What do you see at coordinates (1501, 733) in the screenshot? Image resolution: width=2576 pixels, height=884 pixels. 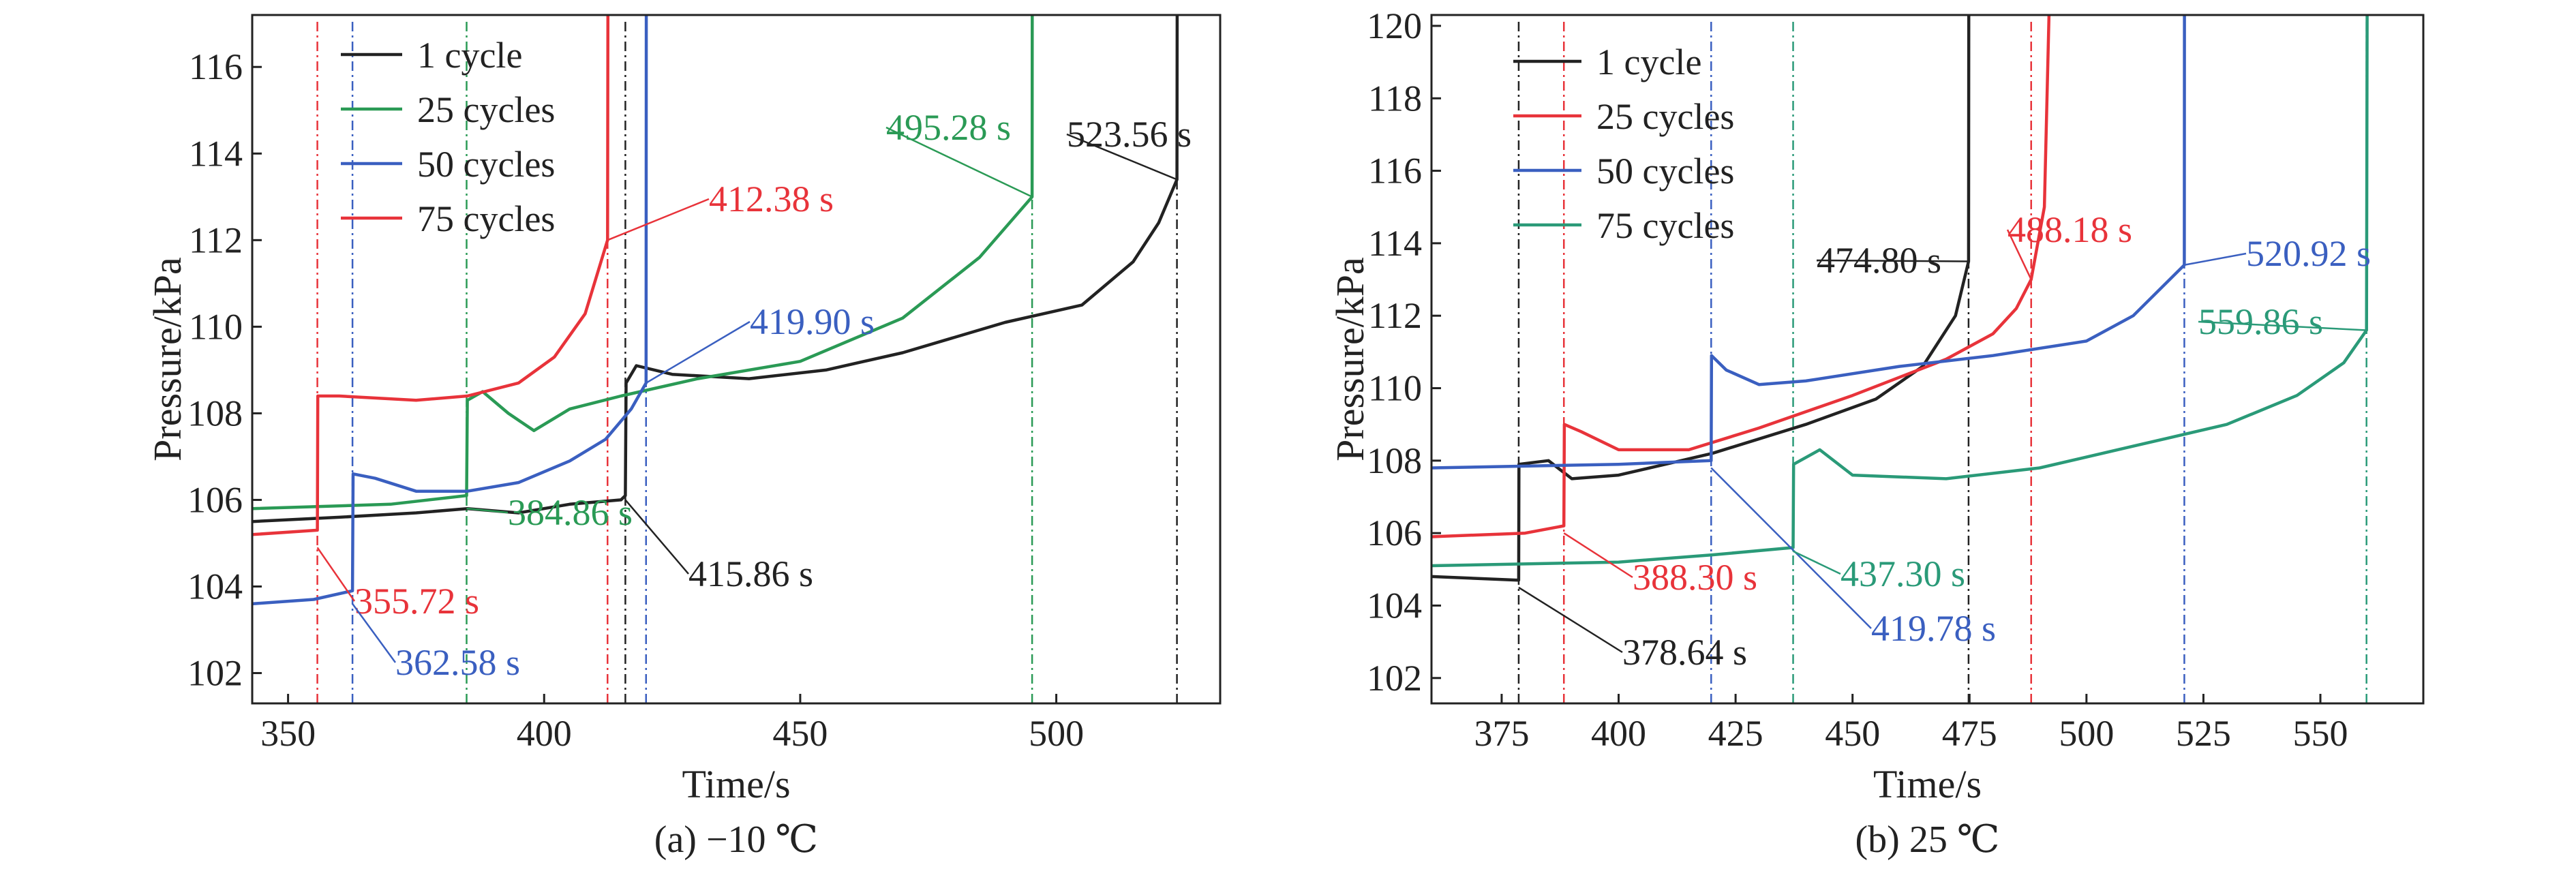 I see `x-tick-label: 375` at bounding box center [1501, 733].